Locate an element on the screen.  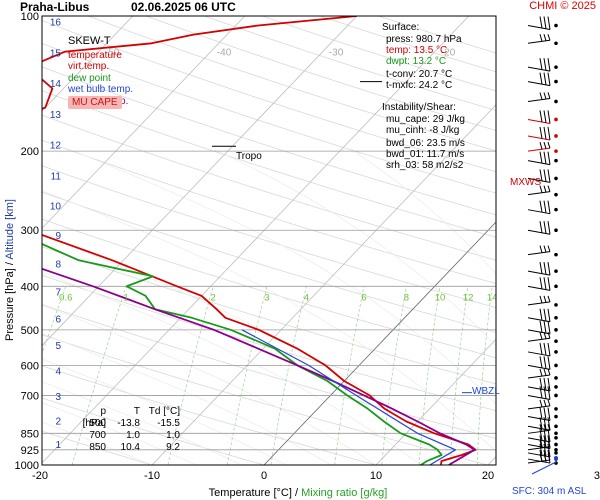
table-row: 850 10.4 9.2 is located at coordinates (134, 447).